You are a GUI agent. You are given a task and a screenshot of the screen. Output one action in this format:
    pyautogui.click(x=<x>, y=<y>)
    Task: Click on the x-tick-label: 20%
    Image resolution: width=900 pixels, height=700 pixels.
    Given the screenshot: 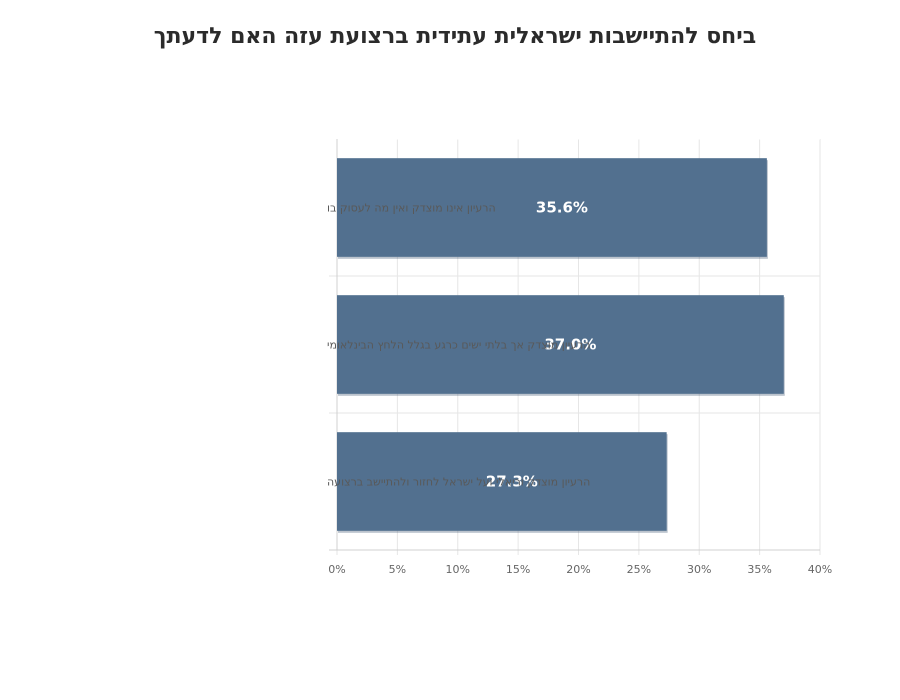 What is the action you would take?
    pyautogui.click(x=578, y=569)
    